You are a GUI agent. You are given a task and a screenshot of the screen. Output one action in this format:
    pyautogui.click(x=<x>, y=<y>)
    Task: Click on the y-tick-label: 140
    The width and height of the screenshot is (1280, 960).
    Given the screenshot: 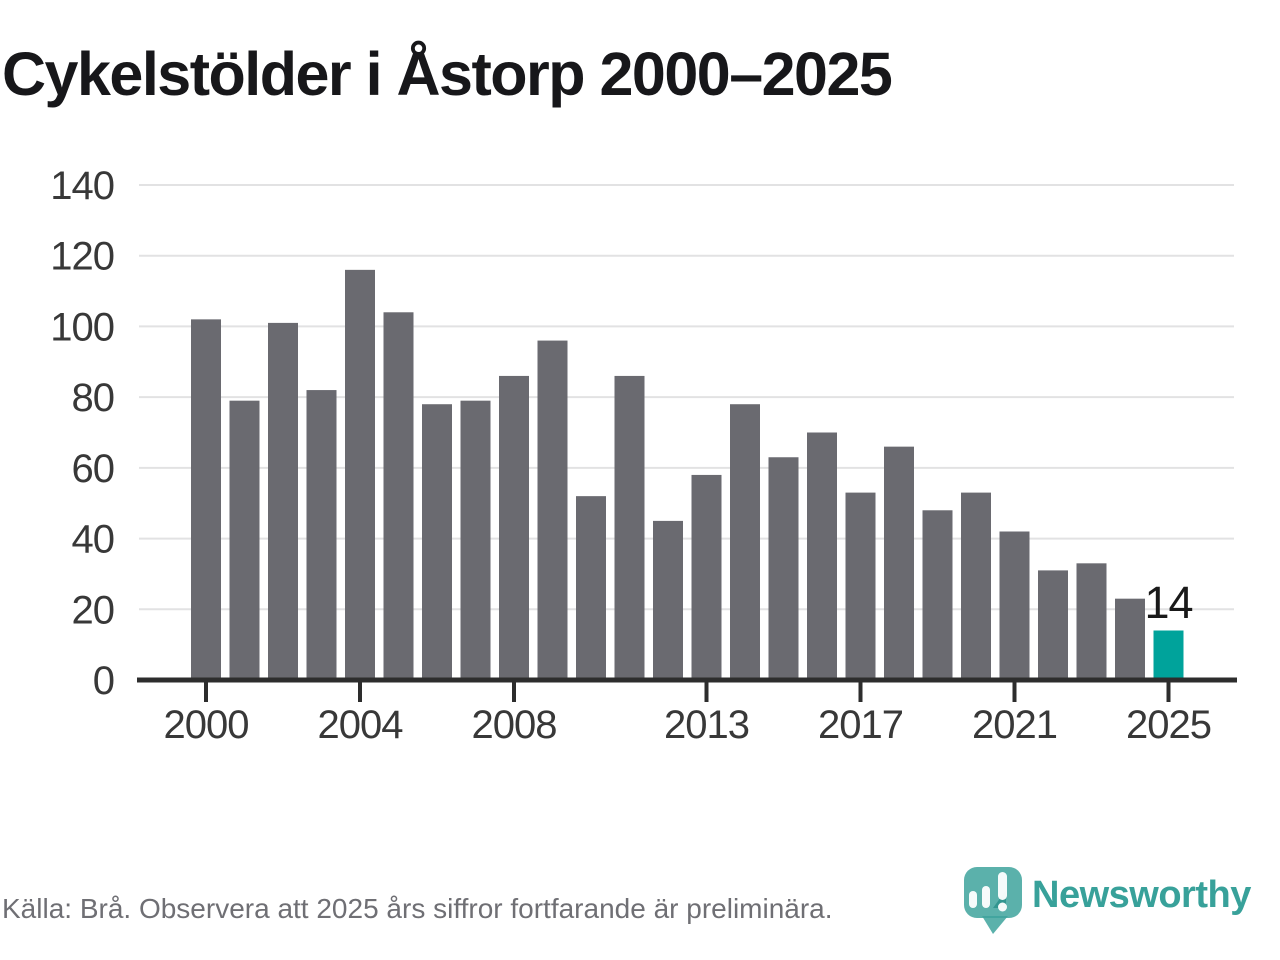 What is the action you would take?
    pyautogui.click(x=82, y=186)
    